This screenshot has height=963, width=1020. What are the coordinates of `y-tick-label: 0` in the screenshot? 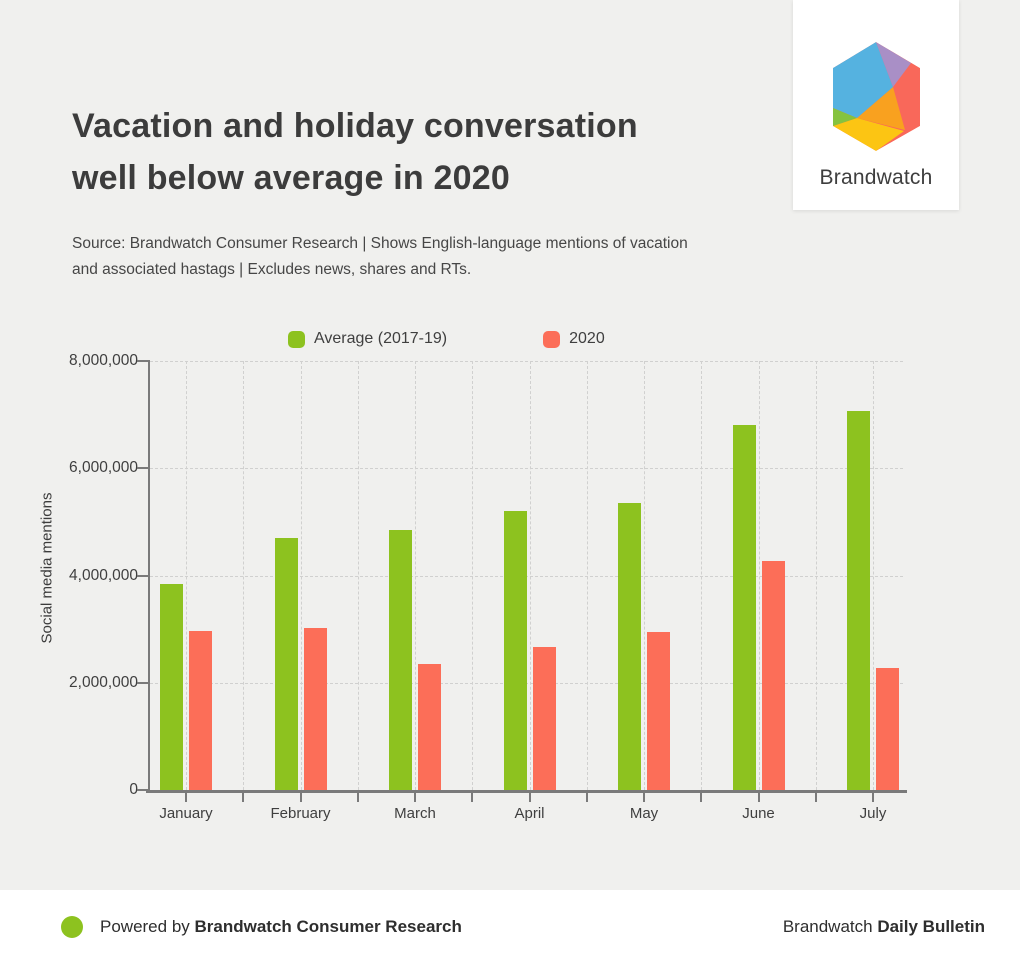 It's located at (133, 789).